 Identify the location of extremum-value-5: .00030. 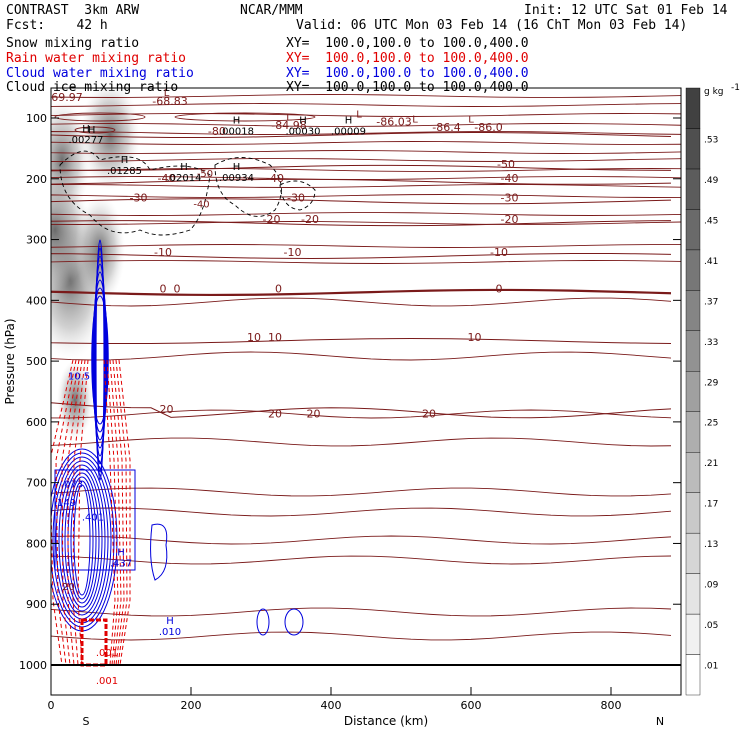
(303, 131).